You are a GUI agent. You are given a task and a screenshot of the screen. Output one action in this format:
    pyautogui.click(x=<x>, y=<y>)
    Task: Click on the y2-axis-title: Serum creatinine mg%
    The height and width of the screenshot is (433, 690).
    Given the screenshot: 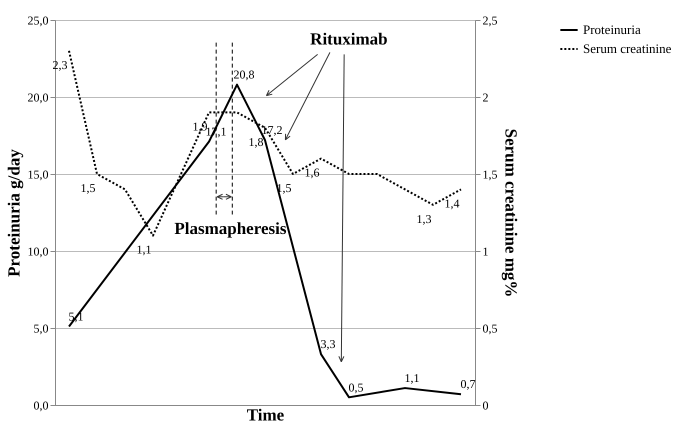 What is the action you would take?
    pyautogui.click(x=511, y=213)
    